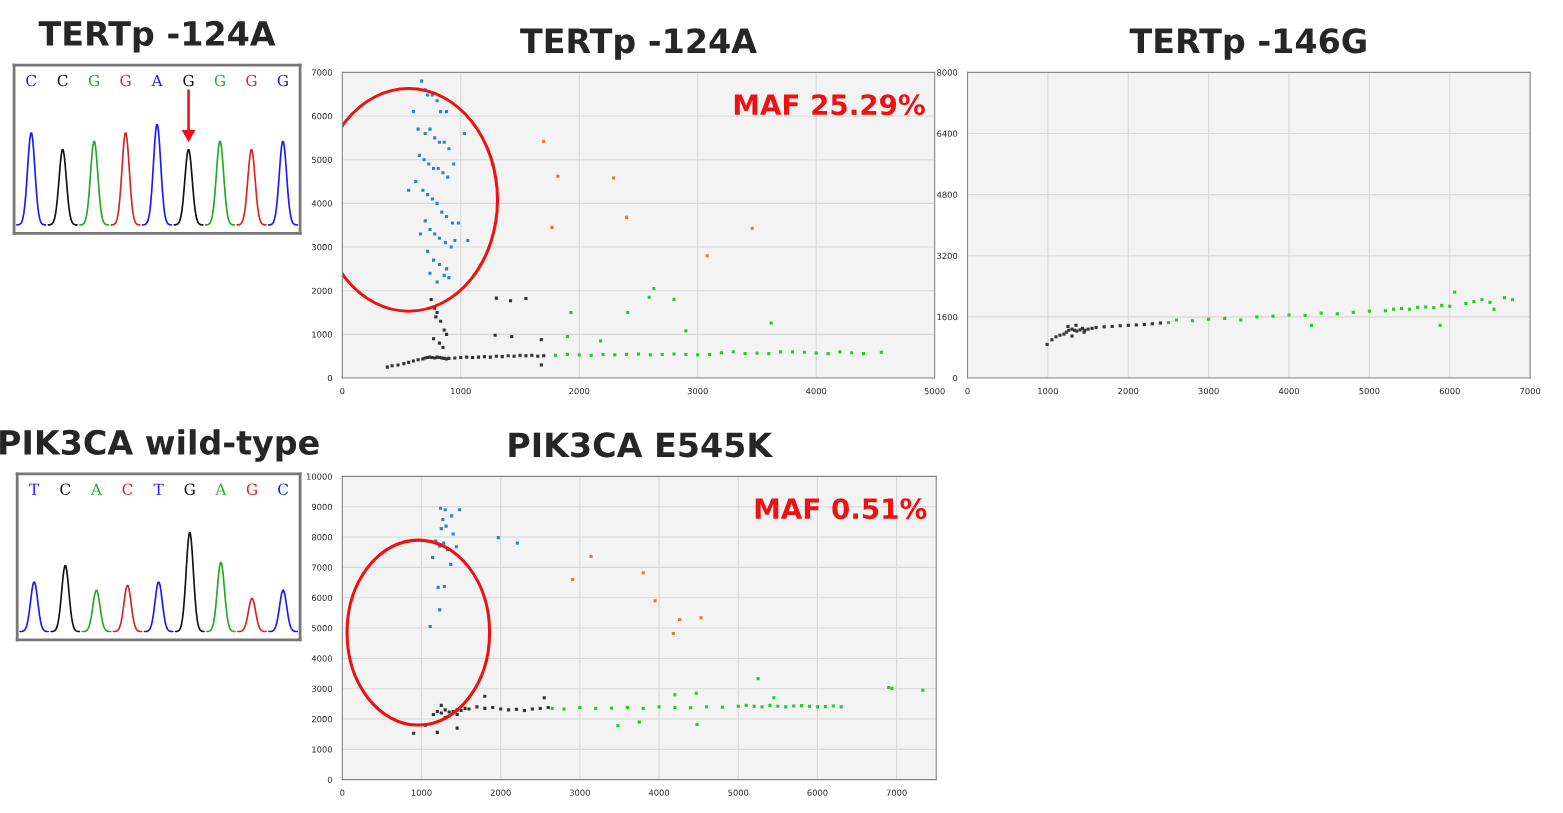 This screenshot has height=813, width=1563. I want to click on chart-title: PIK3CA E545K, so click(641, 445).